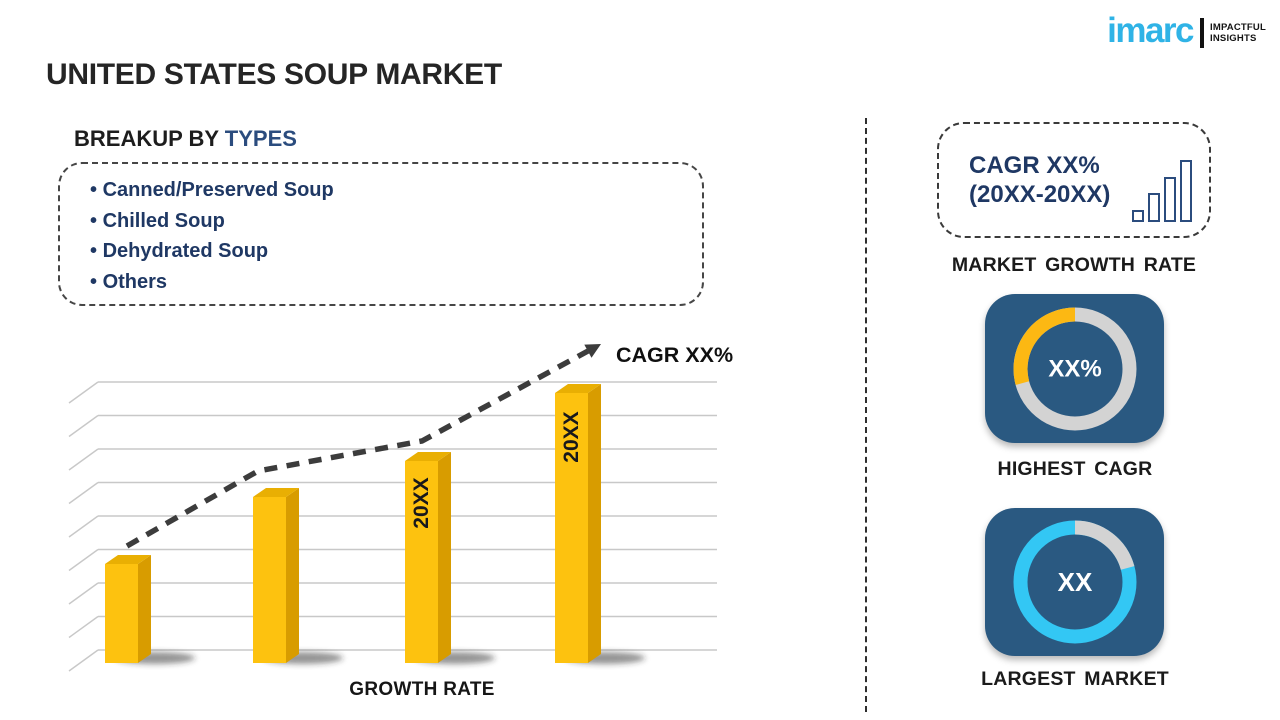 Image resolution: width=1280 pixels, height=720 pixels. I want to click on breakup-heading-prefix: BREAKUP BY, so click(149, 138).